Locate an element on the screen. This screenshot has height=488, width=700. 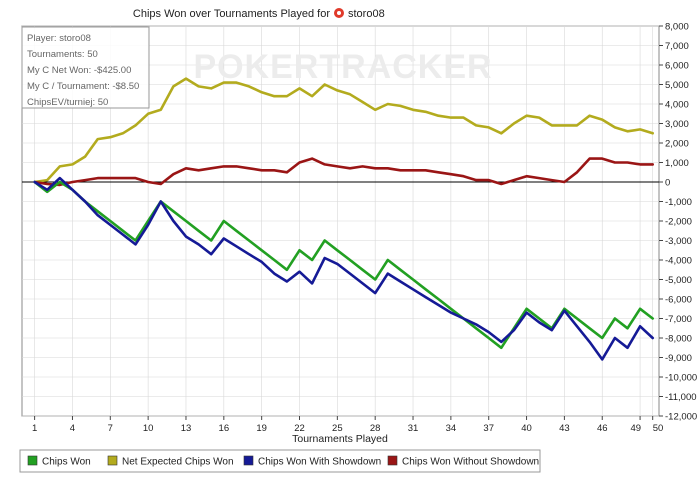
y-tick-label: -10,000 is located at coordinates (681, 378).